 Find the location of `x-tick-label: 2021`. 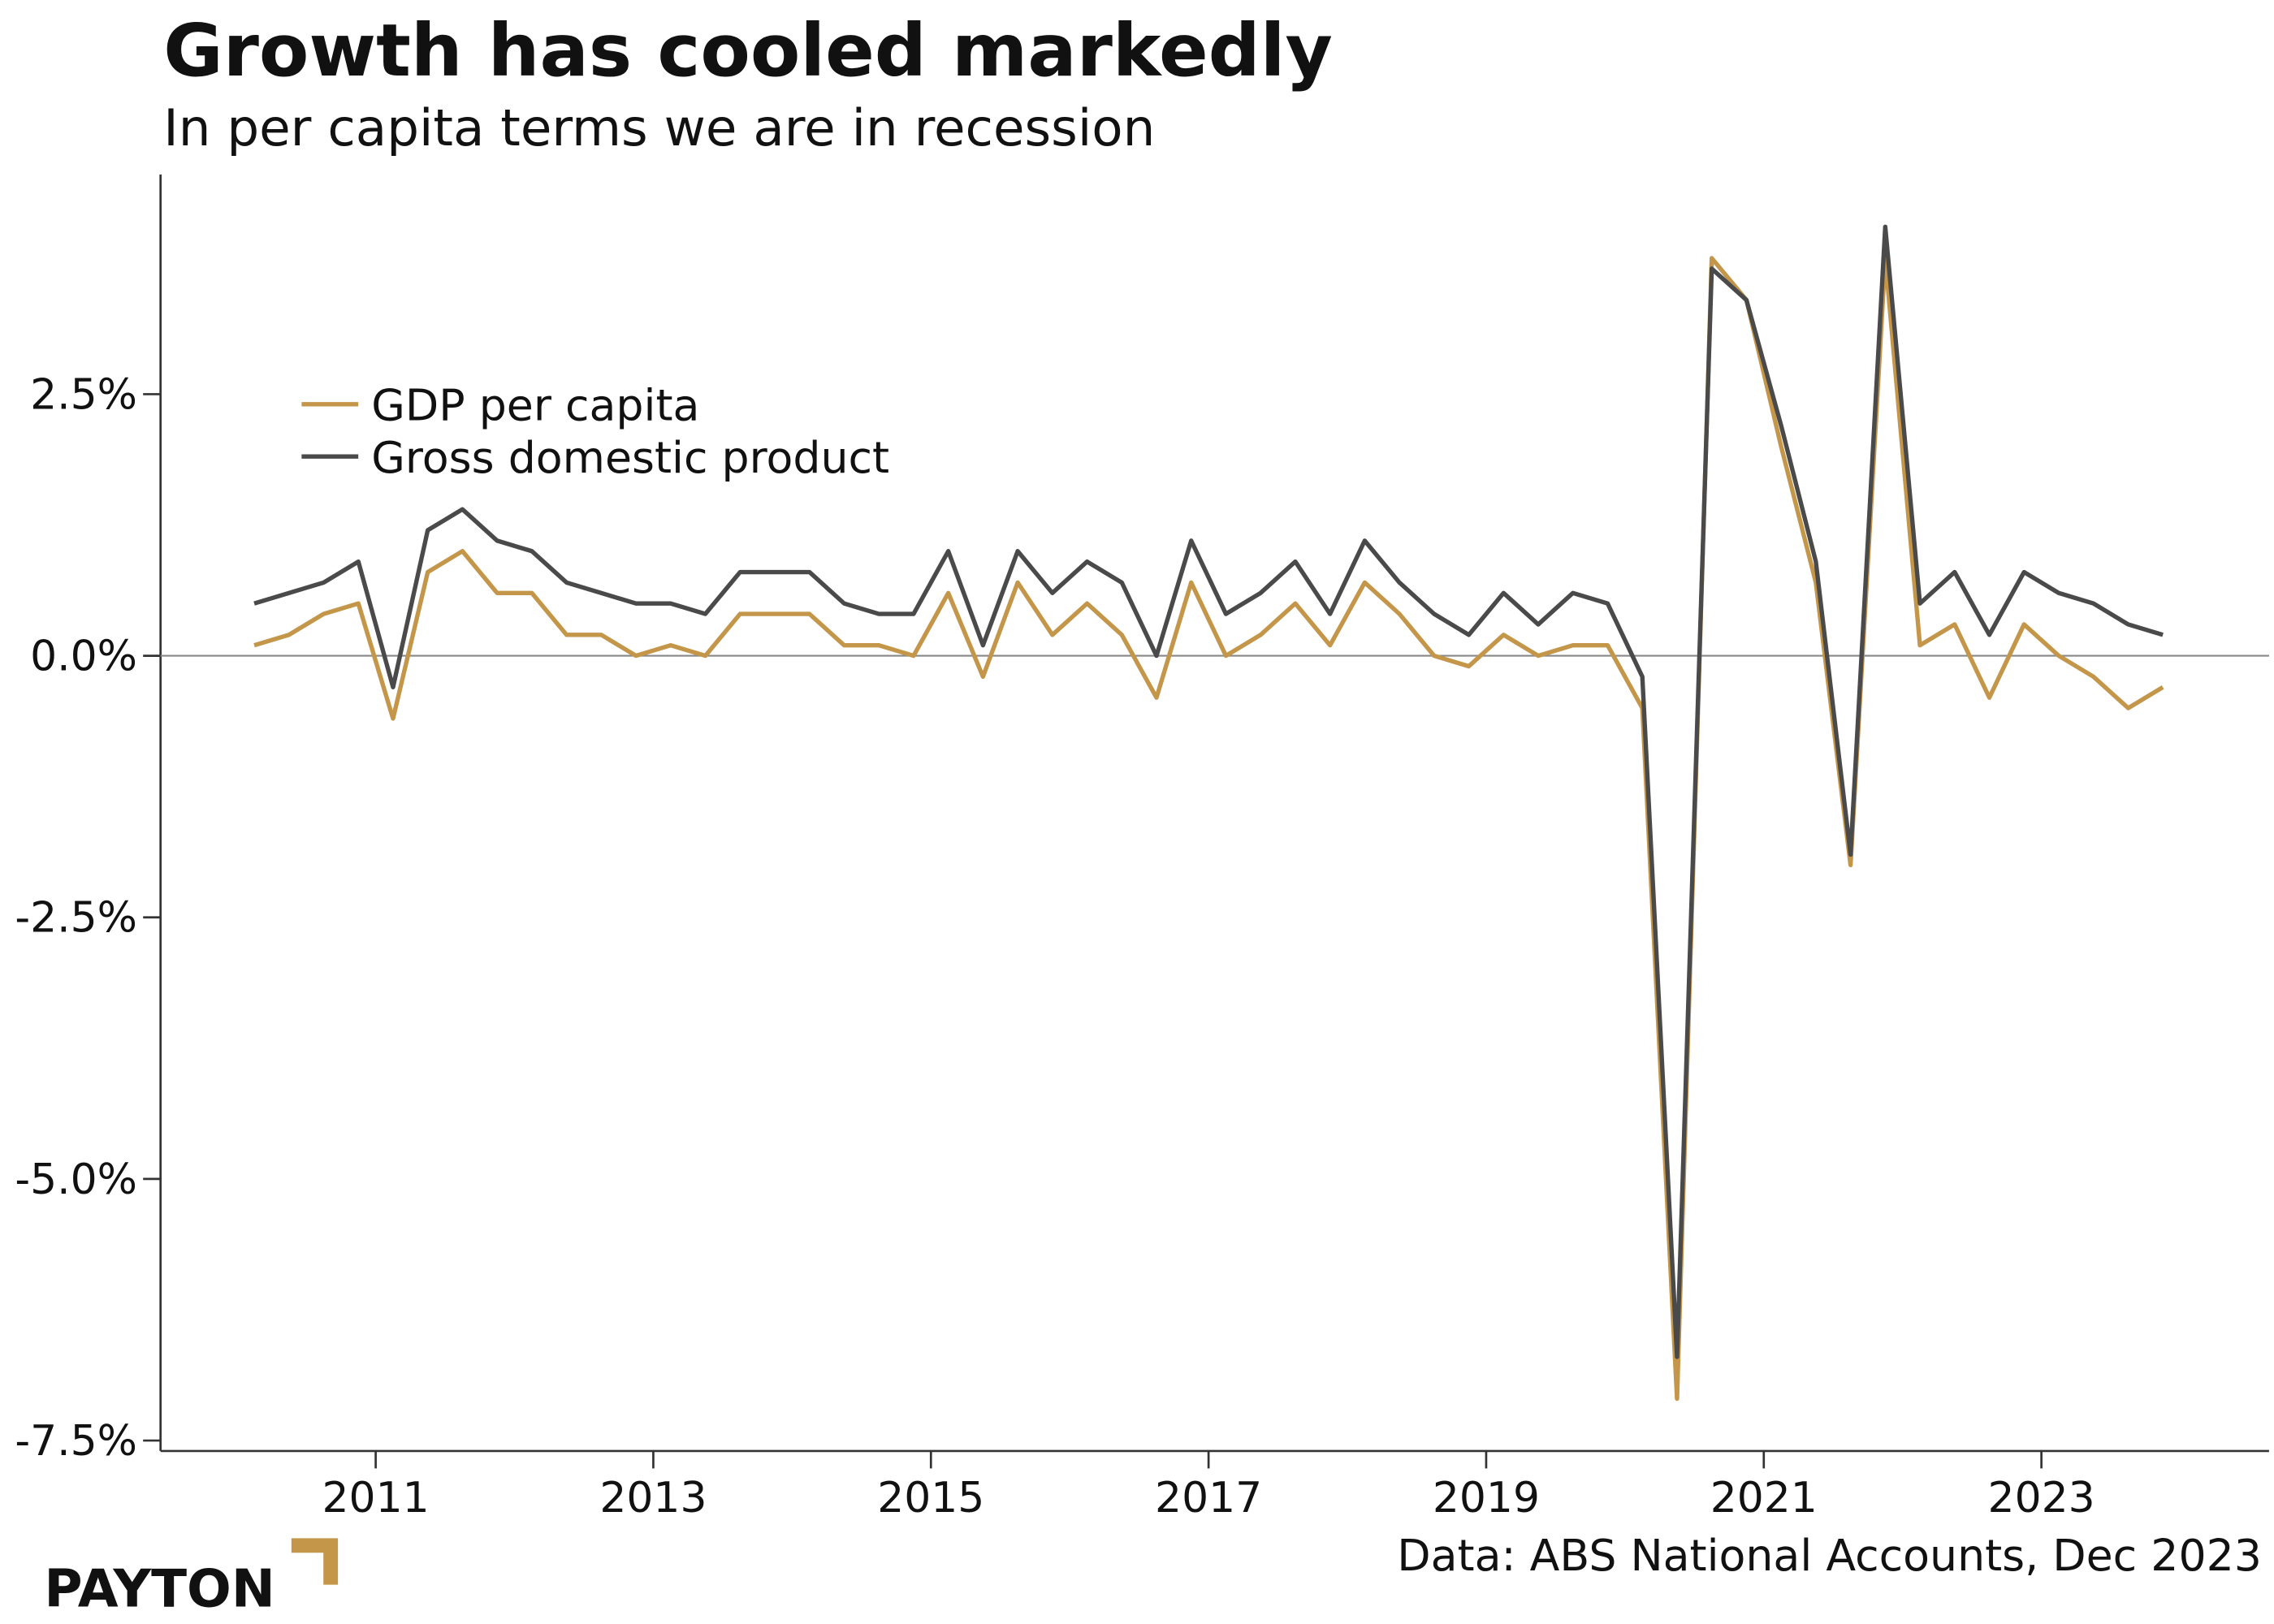

x-tick-label: 2021 is located at coordinates (1764, 1498).